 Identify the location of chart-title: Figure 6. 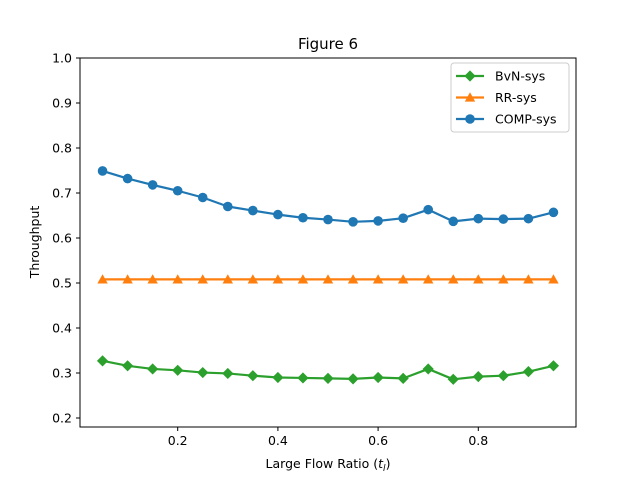
(328, 44).